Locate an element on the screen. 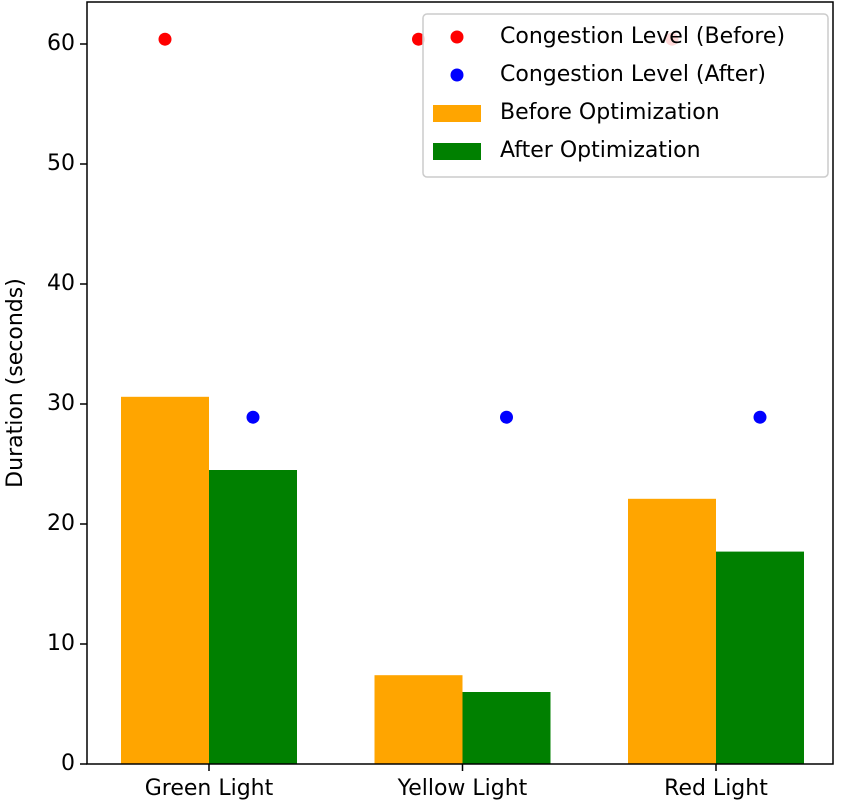 The height and width of the screenshot is (807, 844). legend-box is located at coordinates (625, 95).